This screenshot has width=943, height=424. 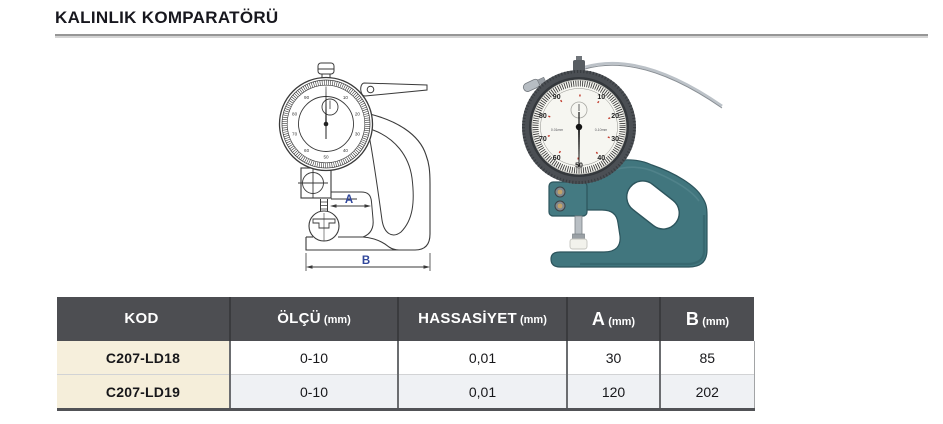 I want to click on bezel-clamp-knob, so click(x=534, y=84).